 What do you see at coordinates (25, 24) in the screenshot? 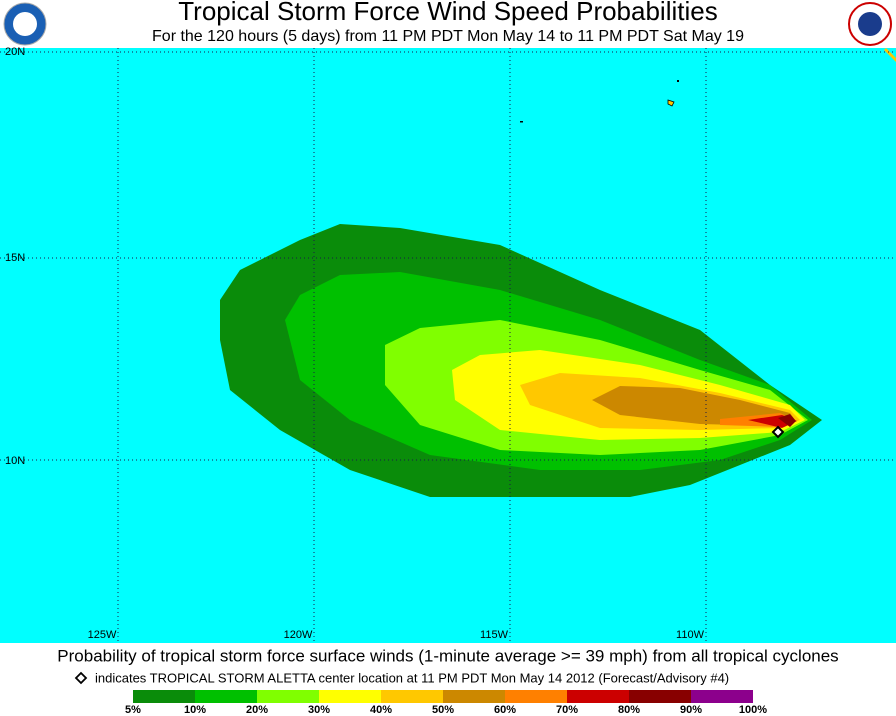
I see `noaa-logo-inner` at bounding box center [25, 24].